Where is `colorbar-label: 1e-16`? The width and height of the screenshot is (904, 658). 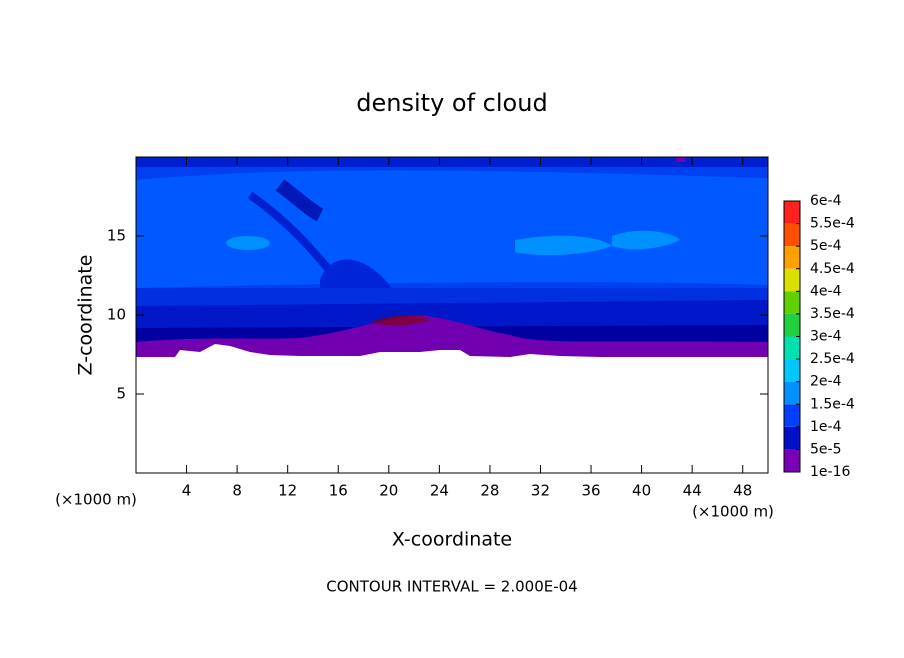
colorbar-label: 1e-16 is located at coordinates (830, 472).